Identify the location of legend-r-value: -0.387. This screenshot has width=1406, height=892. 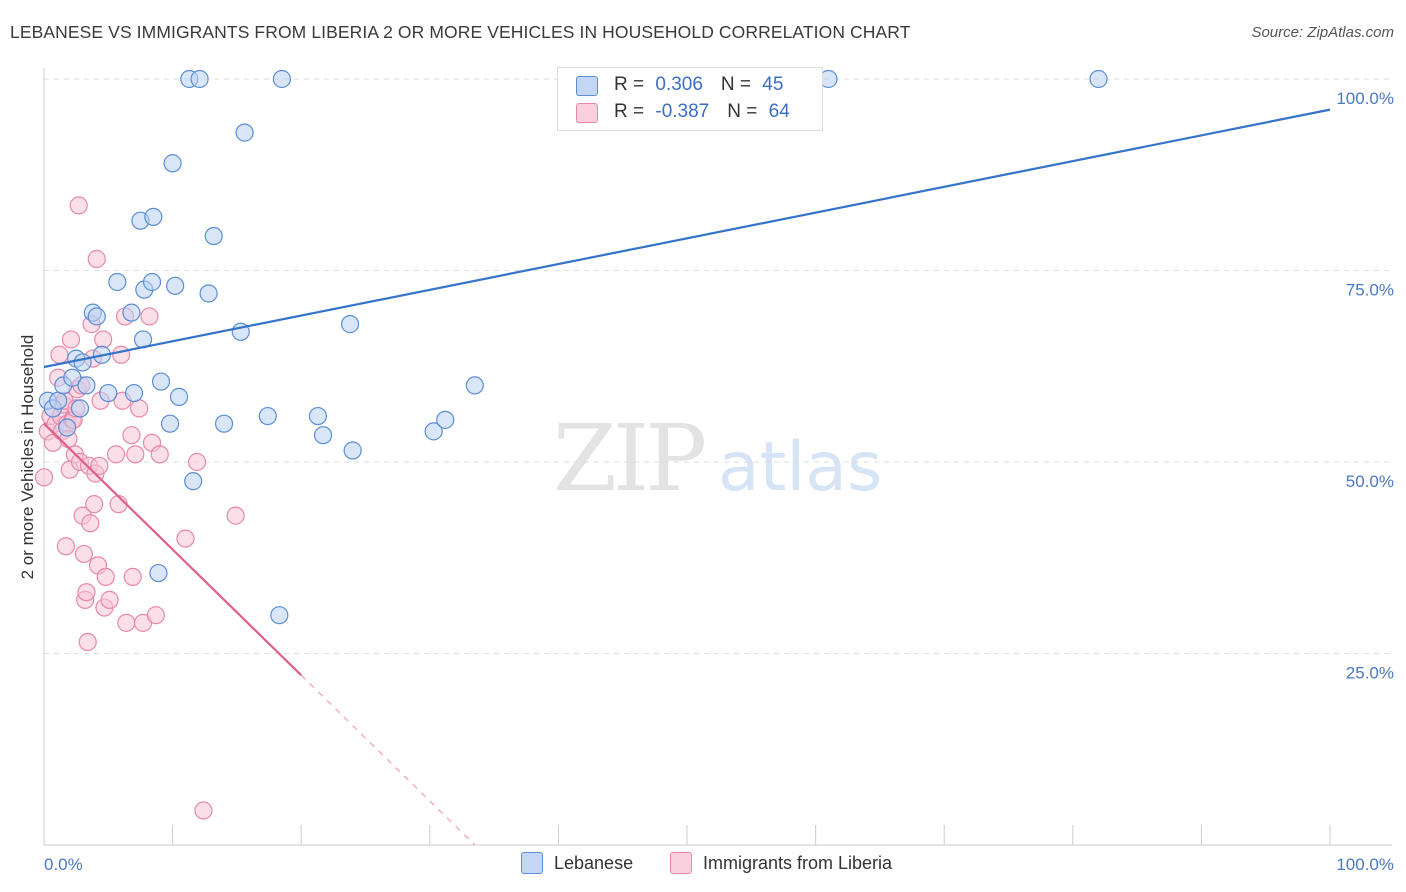
(682, 111).